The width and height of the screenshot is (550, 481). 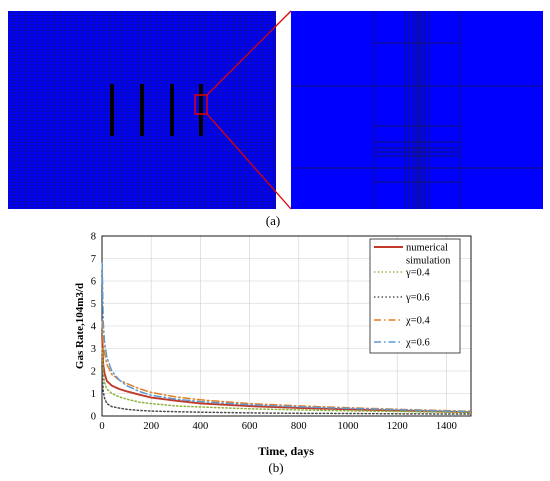 I want to click on y-tick-label: 0, so click(x=93, y=417).